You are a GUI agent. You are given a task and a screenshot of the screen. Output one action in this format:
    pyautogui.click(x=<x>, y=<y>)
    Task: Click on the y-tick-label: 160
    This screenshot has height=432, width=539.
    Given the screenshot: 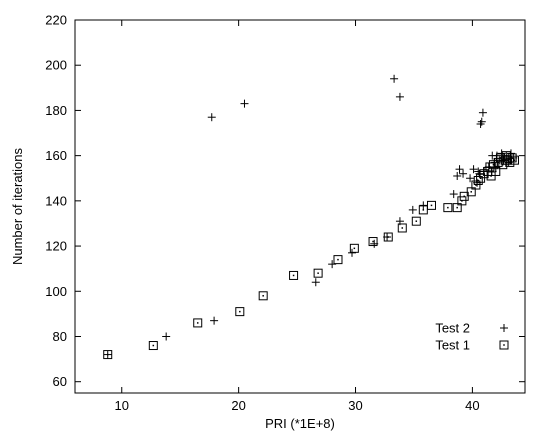 What is the action you would take?
    pyautogui.click(x=56, y=155)
    